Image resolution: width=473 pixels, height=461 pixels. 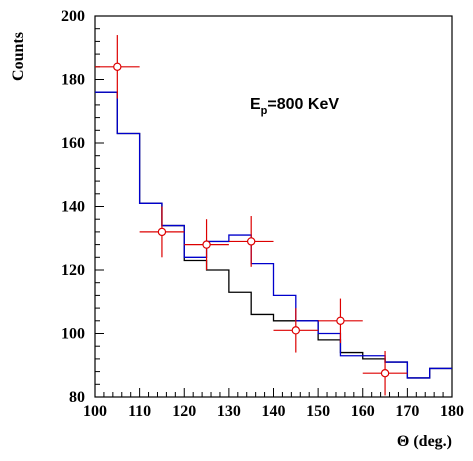 What do you see at coordinates (139, 411) in the screenshot?
I see `x-tick-label: 110` at bounding box center [139, 411].